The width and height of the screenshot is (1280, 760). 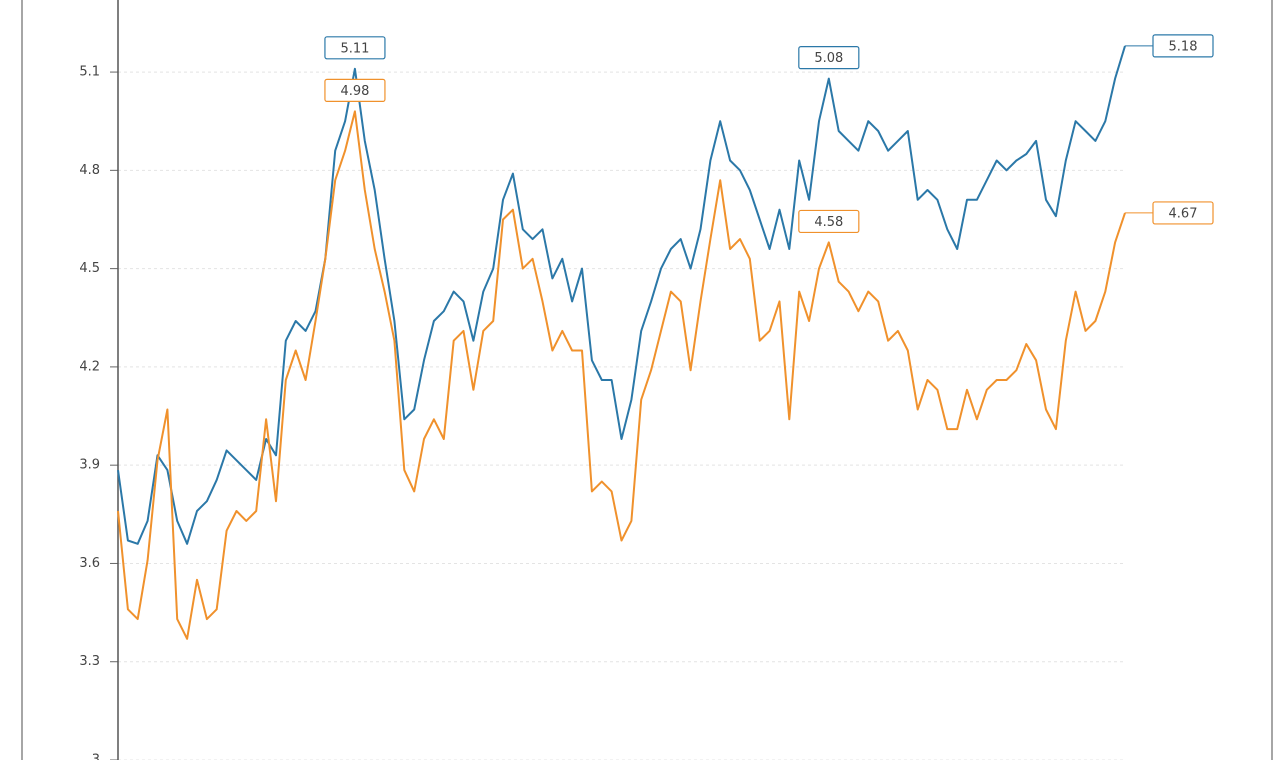 I want to click on y-tick-label: 4.2, so click(x=89, y=366).